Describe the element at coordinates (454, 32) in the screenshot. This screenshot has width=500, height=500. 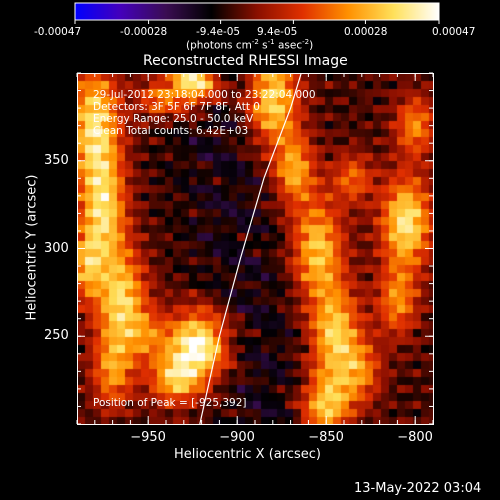
I see `colorbar-tick-label: 0.00047` at that location.